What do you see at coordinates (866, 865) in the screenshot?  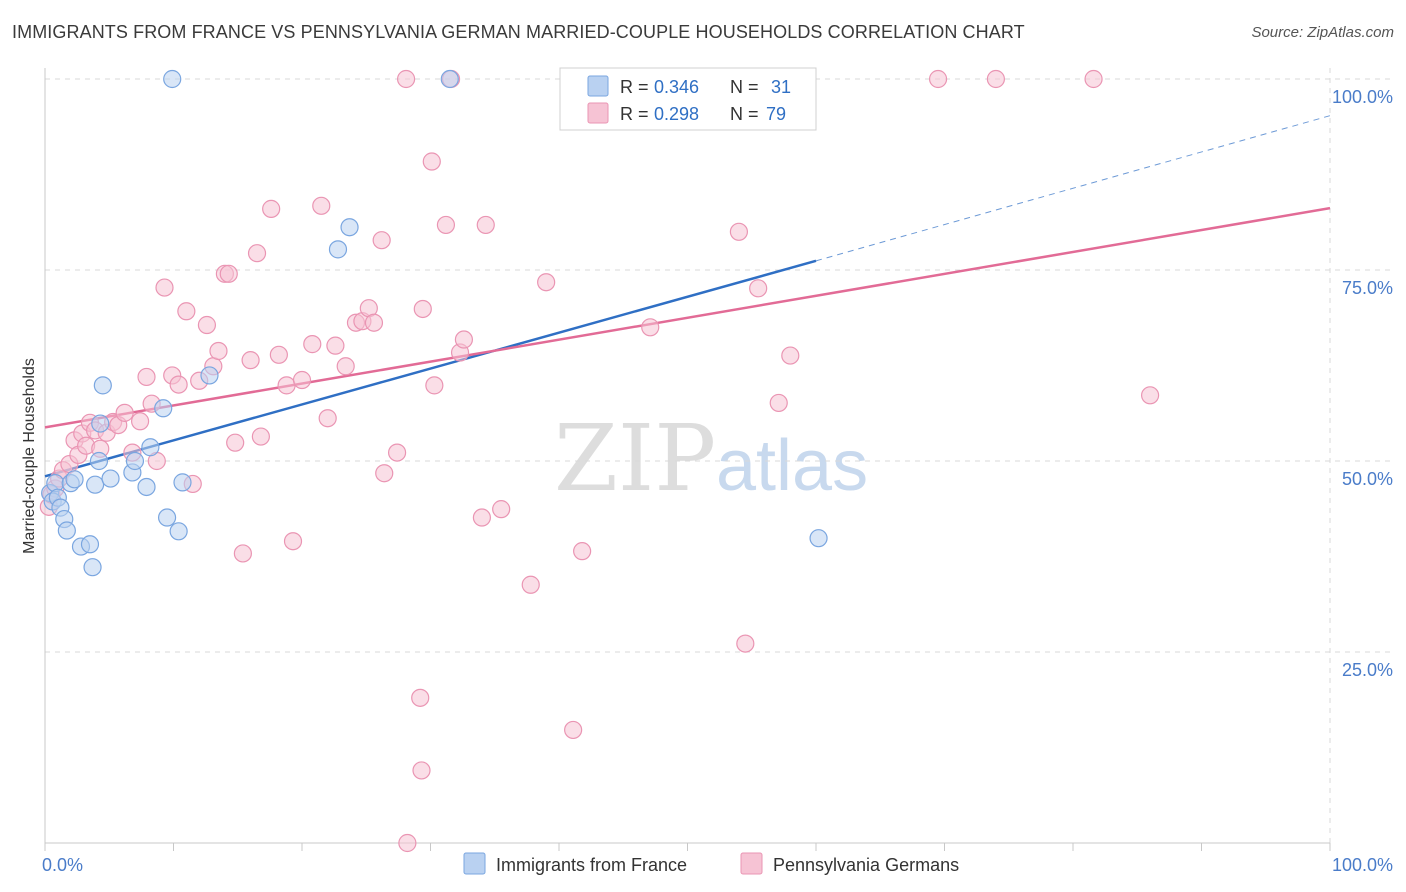 I see `series-legend-label-2: Pennsylvania Germans` at bounding box center [866, 865].